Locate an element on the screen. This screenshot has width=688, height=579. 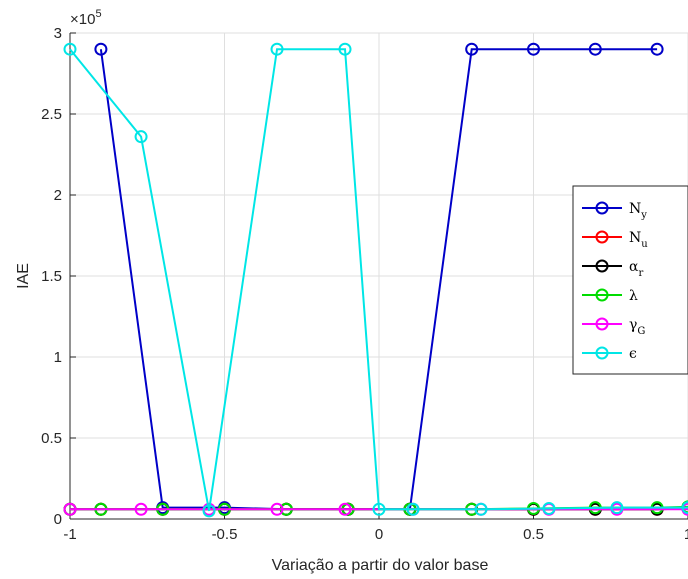
legend-label-subscript: G is located at coordinates (641, 331).